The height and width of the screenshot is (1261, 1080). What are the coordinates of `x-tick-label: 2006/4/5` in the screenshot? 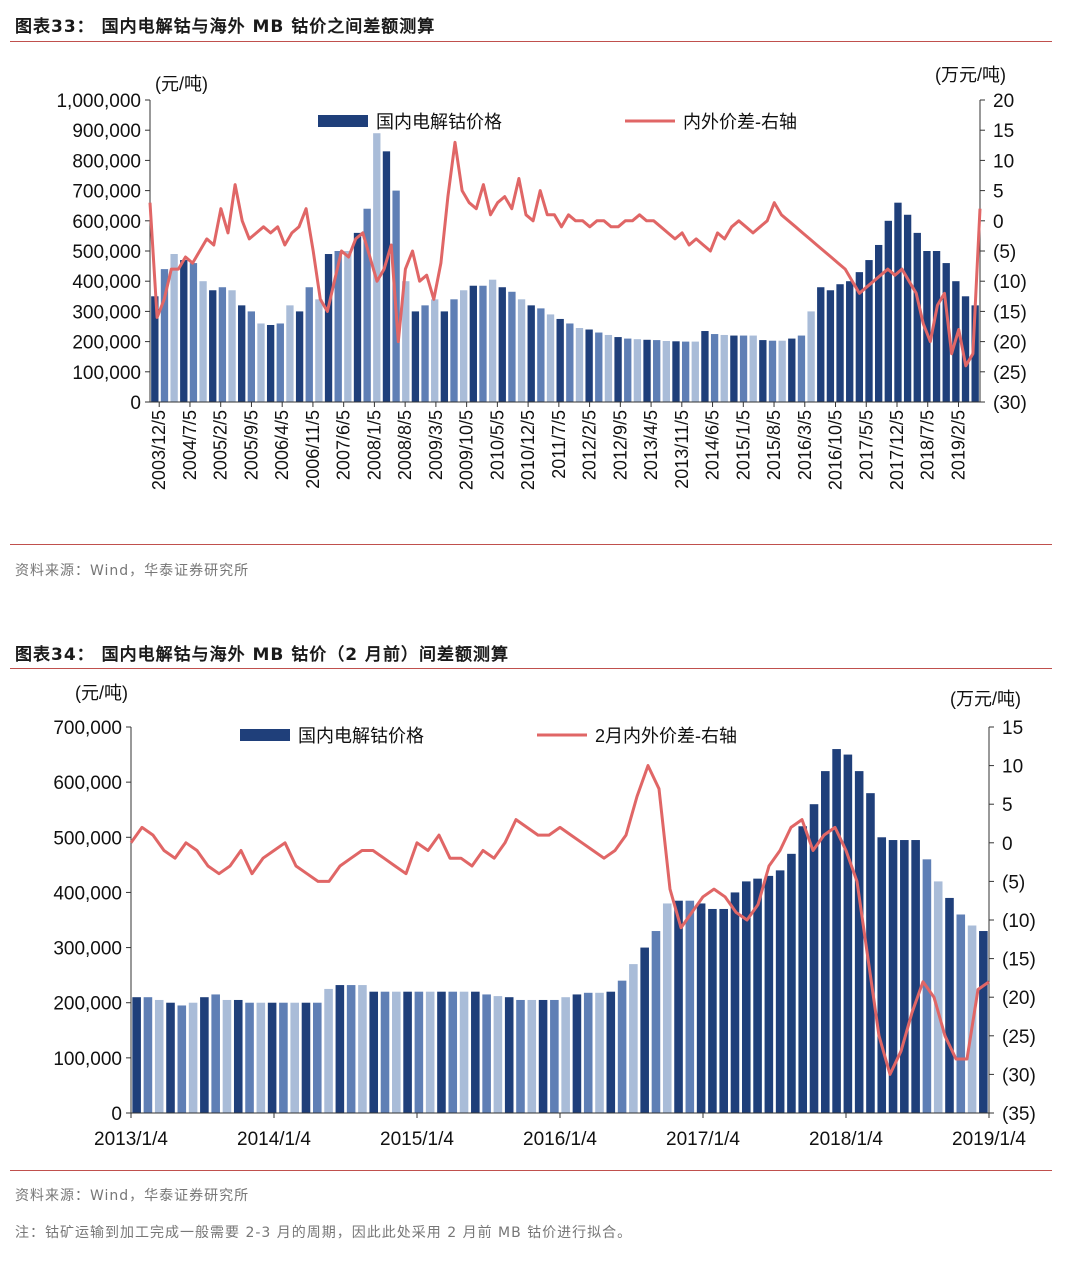 It's located at (282, 445).